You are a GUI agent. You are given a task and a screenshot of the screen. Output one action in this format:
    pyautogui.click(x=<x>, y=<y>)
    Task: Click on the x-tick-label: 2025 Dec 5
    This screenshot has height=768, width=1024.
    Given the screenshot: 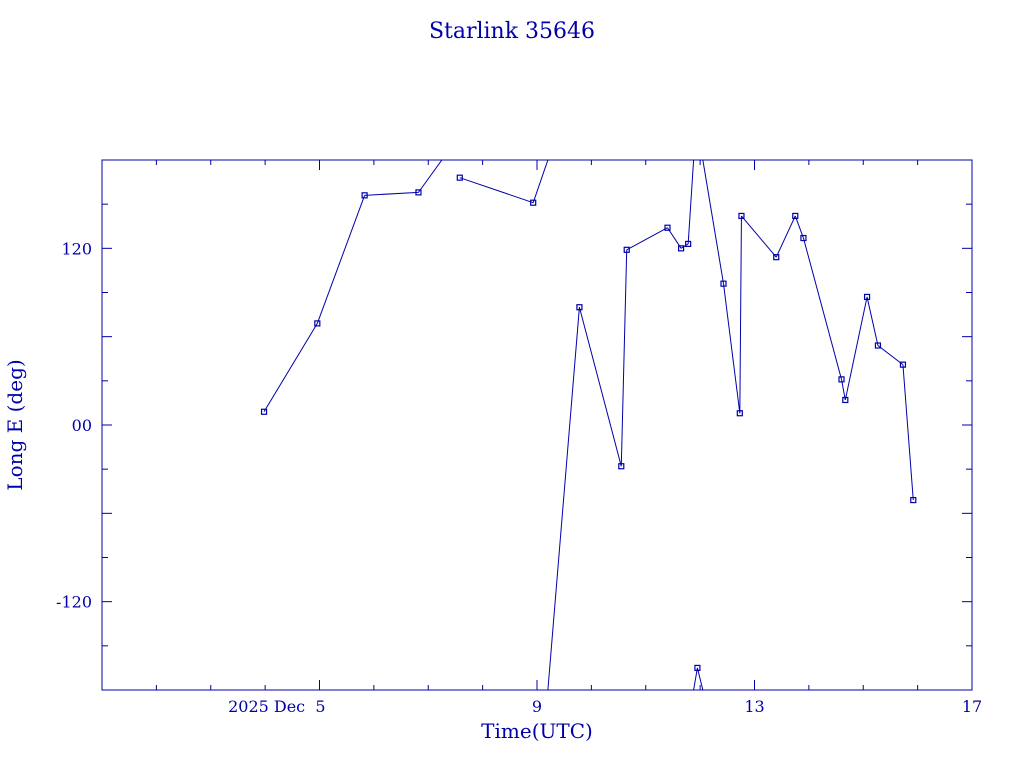 What is the action you would take?
    pyautogui.click(x=276, y=706)
    